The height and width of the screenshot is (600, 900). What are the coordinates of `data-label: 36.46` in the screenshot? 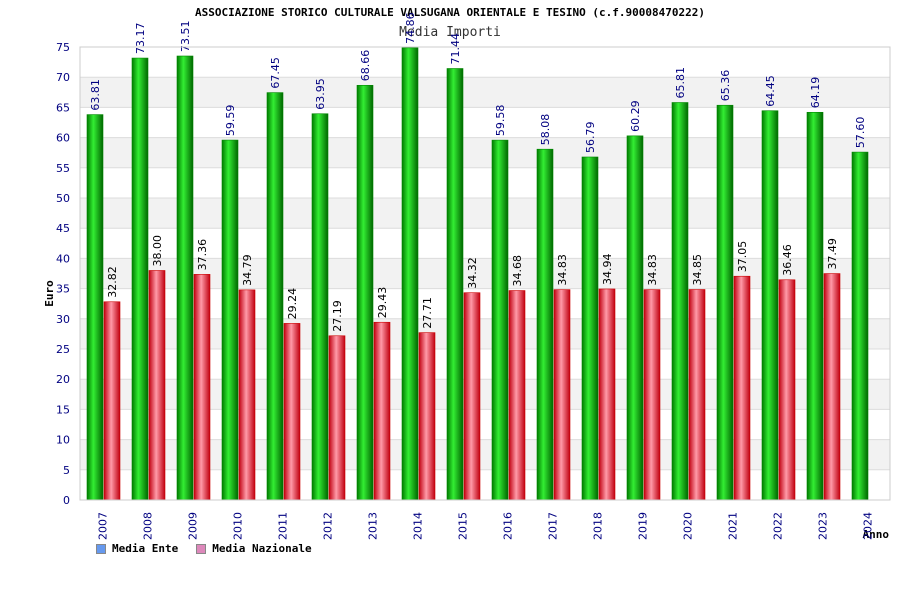 It's located at (787, 260).